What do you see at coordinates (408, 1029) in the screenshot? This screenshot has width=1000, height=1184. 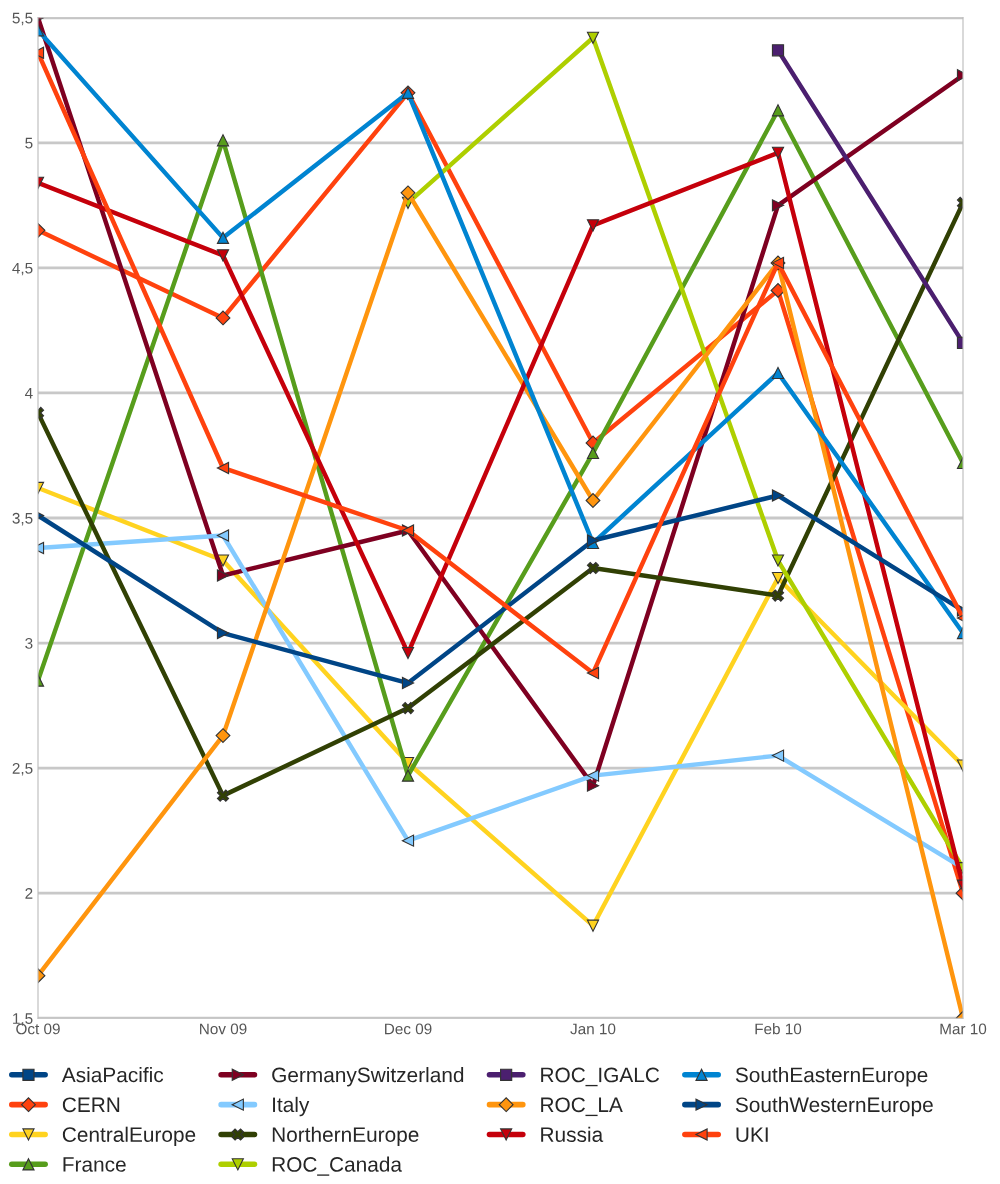 I see `x-tick-label: Dec 09` at bounding box center [408, 1029].